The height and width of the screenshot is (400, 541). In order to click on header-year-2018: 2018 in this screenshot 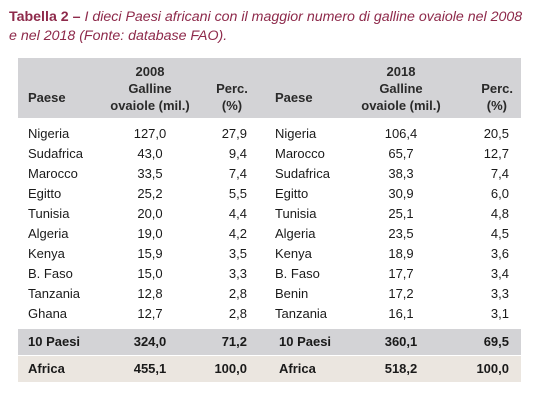, I will do `click(401, 71)`.